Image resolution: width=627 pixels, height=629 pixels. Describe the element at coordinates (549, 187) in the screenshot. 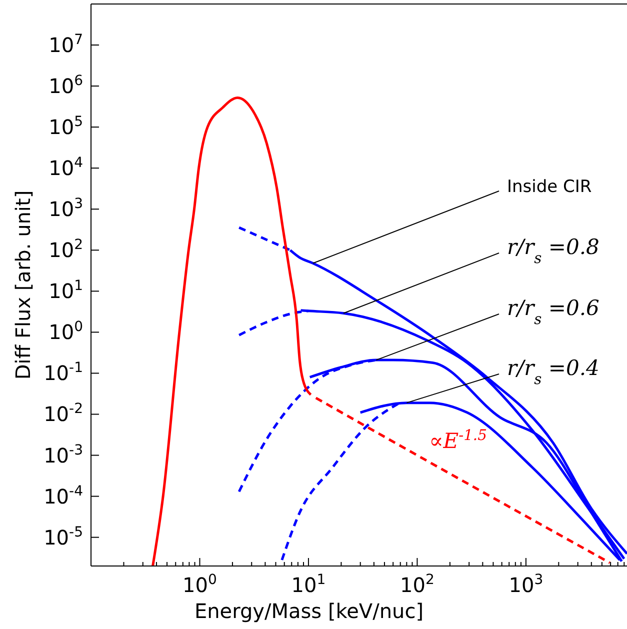

I see `annotation: Inside CIR` at that location.